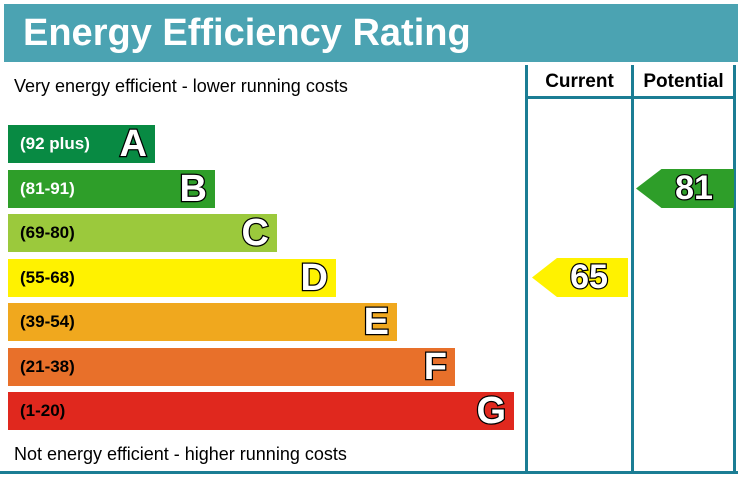 The image size is (738, 483). I want to click on current-rating-value: 65, so click(589, 277).